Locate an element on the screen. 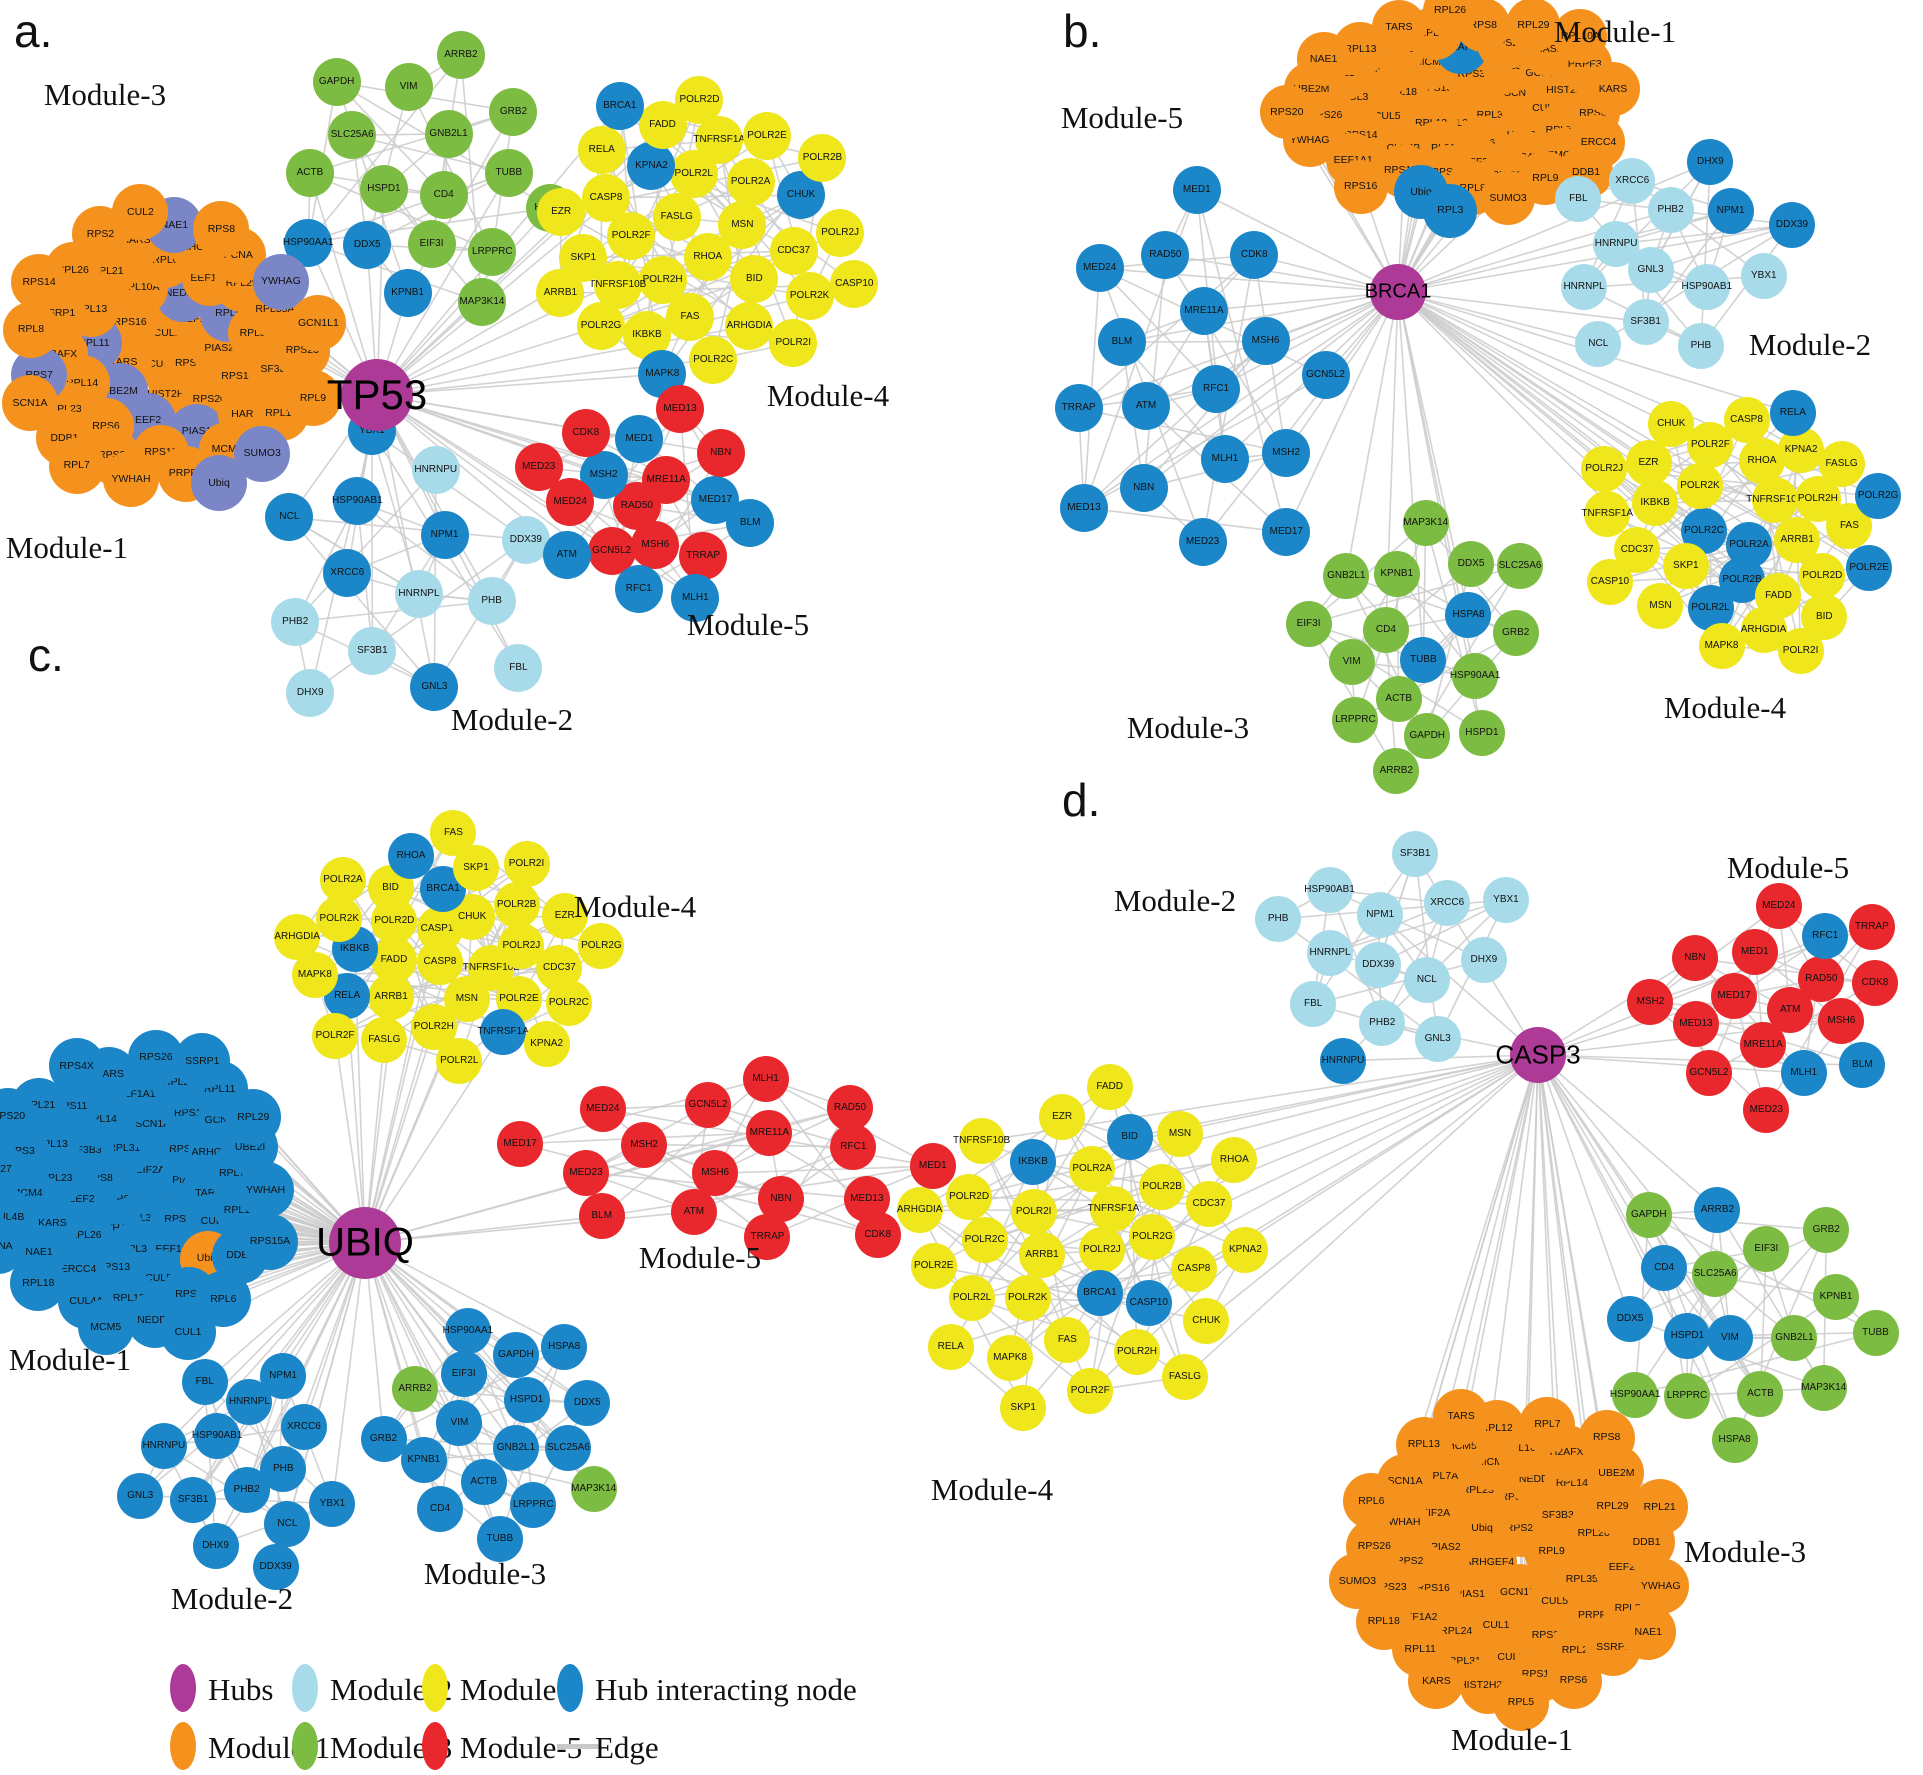 Image resolution: width=1923 pixels, height=1775 pixels. node-HSPA8: HSPA8 is located at coordinates (564, 1346).